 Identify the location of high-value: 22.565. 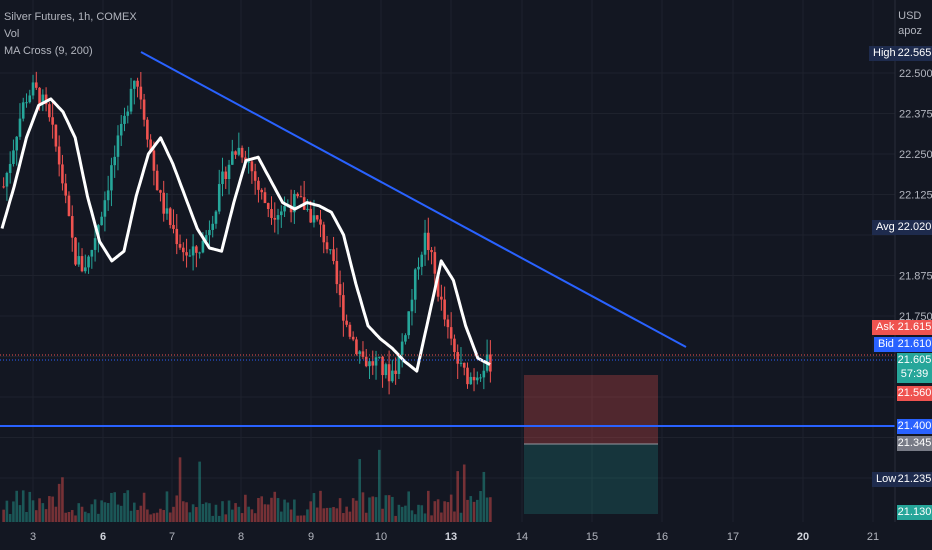
(914, 53).